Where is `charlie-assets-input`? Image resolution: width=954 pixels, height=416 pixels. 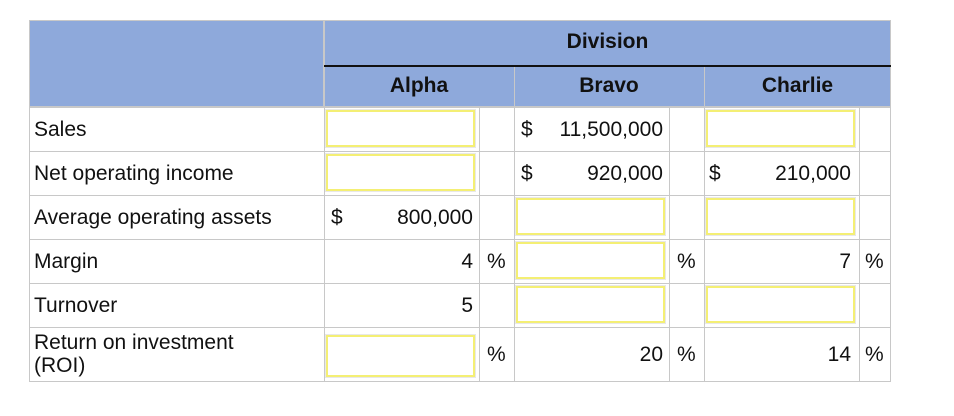
charlie-assets-input is located at coordinates (780, 216).